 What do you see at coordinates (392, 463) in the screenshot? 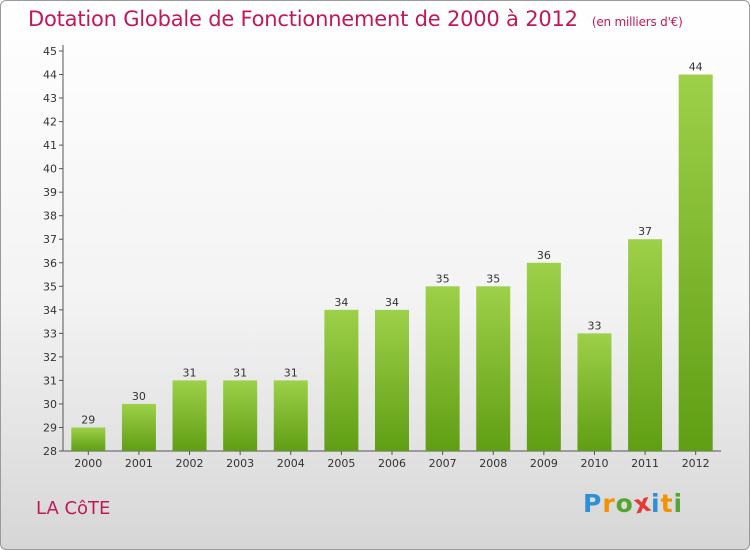
I see `x-tick-label: 2006` at bounding box center [392, 463].